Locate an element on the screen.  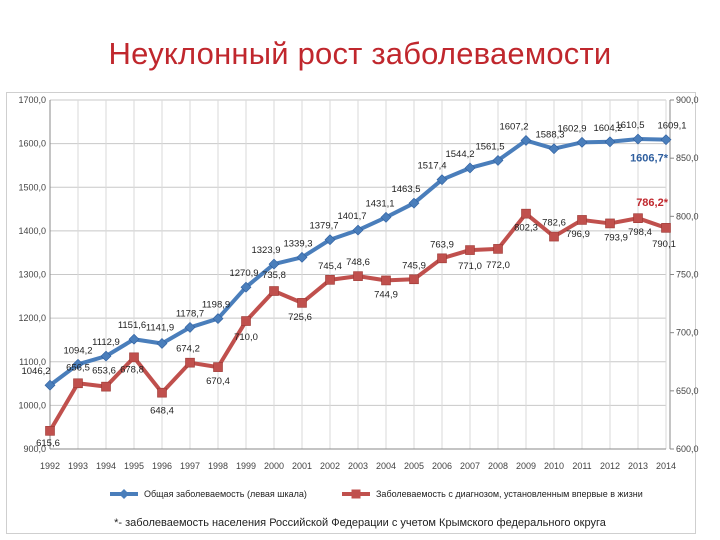
red-data-label: 772,0 is located at coordinates (498, 265).